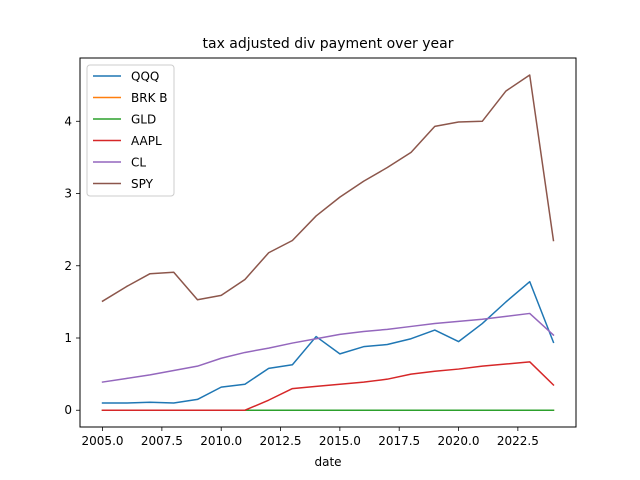  What do you see at coordinates (103, 441) in the screenshot?
I see `x-tick-label: 2005.0` at bounding box center [103, 441].